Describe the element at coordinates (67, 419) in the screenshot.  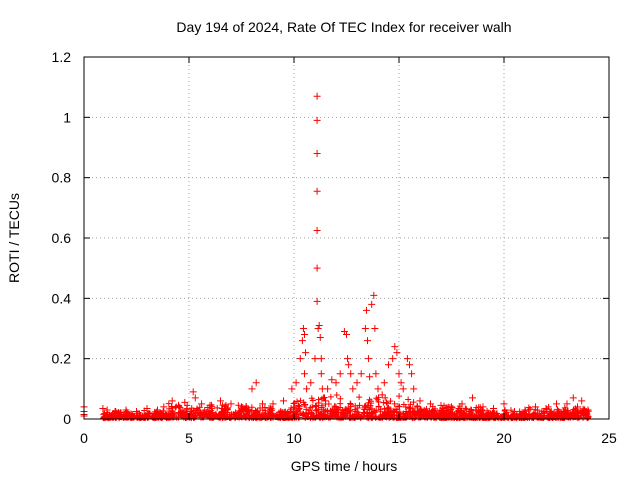
I see `y-tick-label: 0` at that location.